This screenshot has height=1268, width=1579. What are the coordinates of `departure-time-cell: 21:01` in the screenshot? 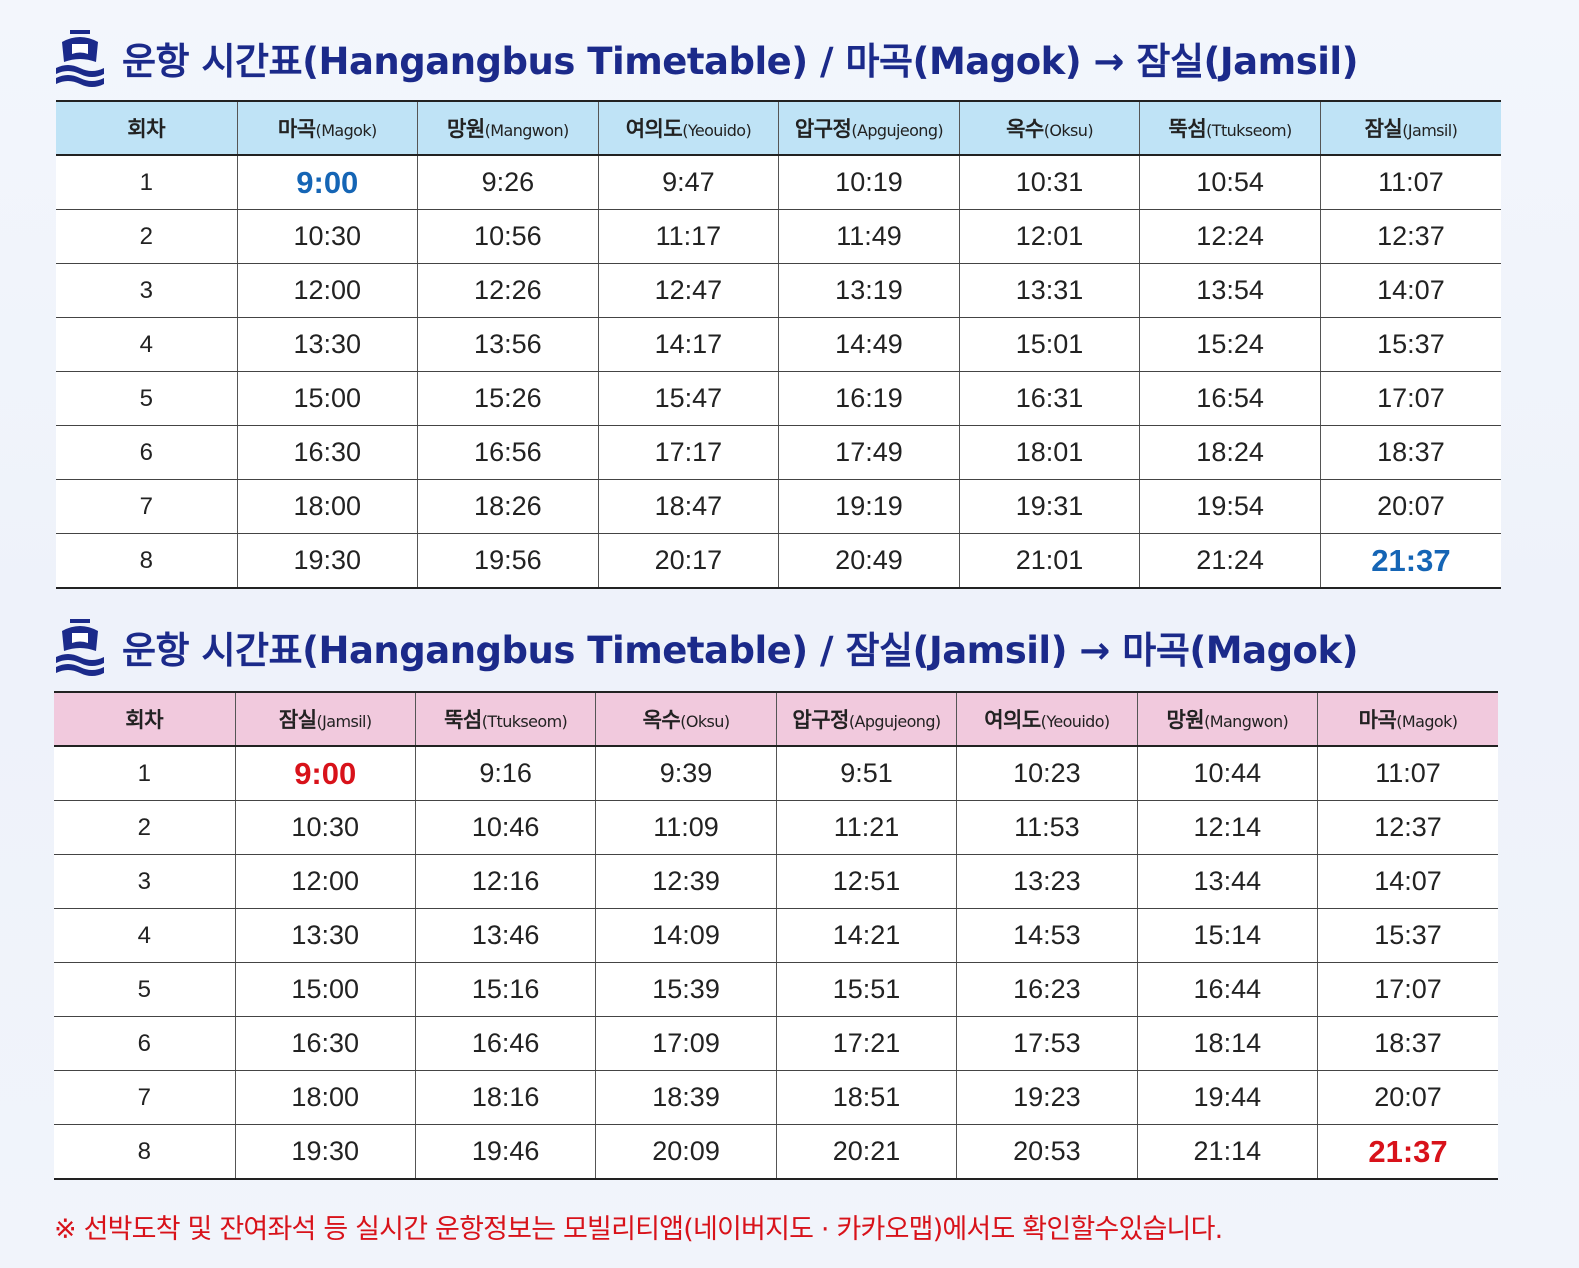 It's located at (1050, 561).